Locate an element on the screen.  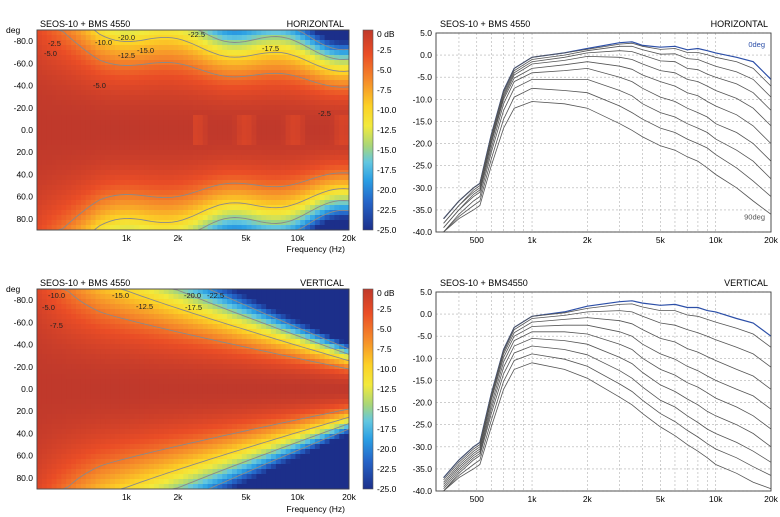
series-line-50deg is located at coordinates (607, 144).